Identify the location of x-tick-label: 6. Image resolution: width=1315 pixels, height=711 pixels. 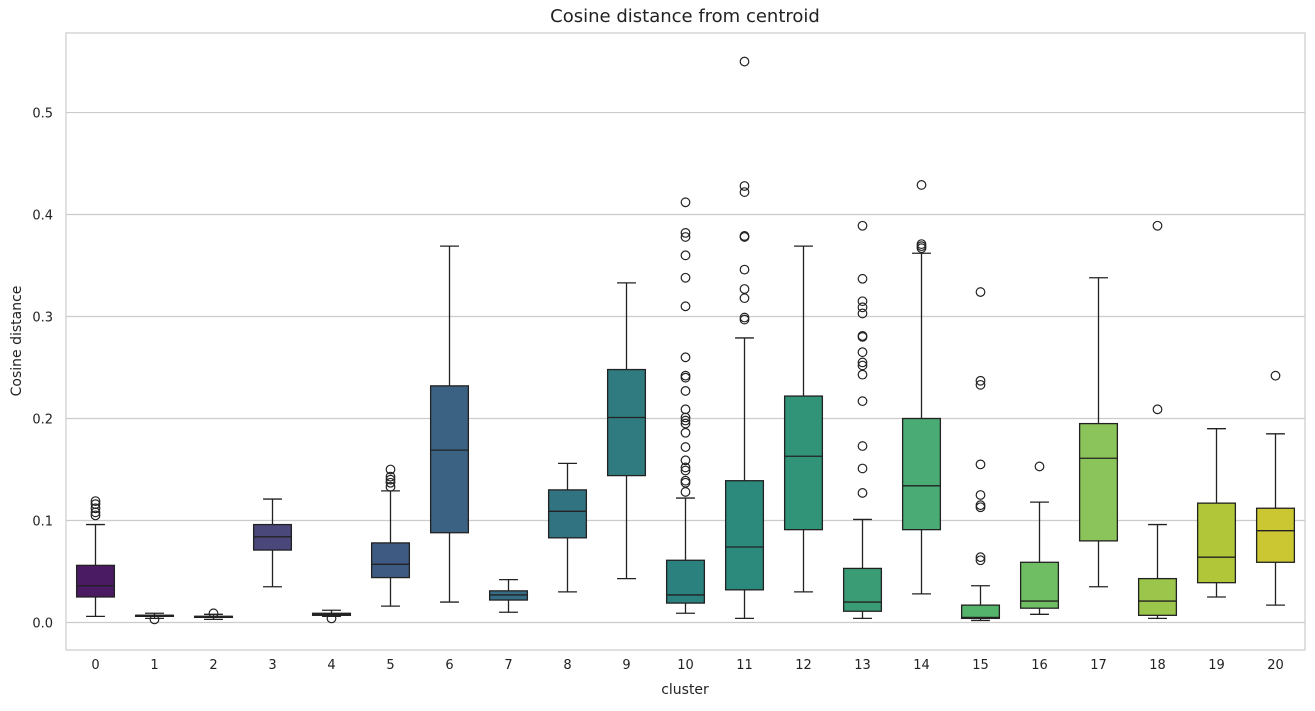
(449, 665).